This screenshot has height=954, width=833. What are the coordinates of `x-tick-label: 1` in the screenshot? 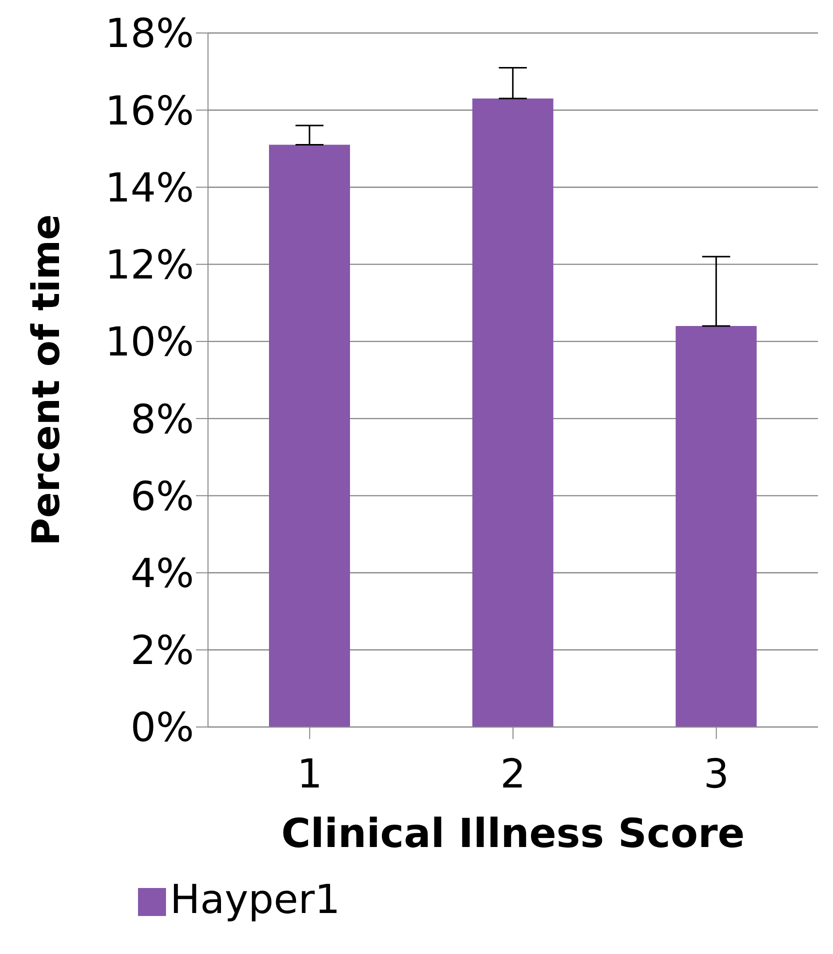 It's located at (309, 774).